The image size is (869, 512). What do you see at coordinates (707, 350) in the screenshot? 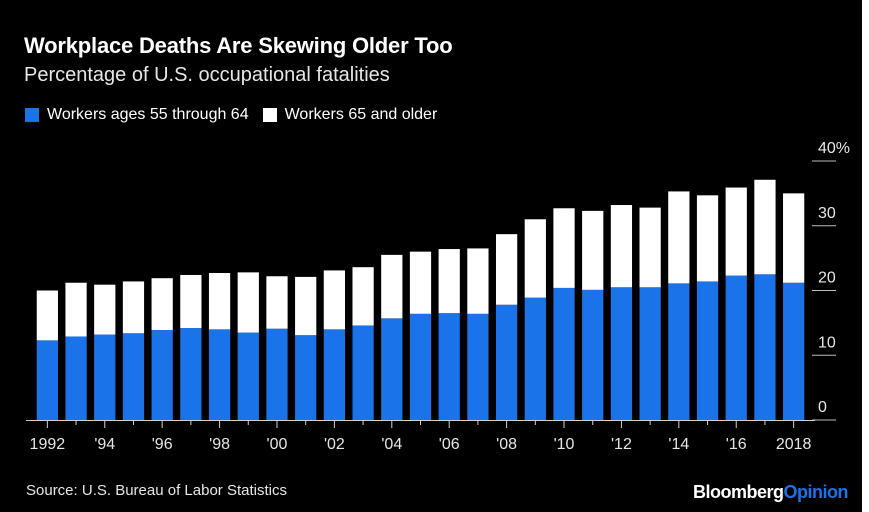
I see `bar-55-64-2015` at bounding box center [707, 350].